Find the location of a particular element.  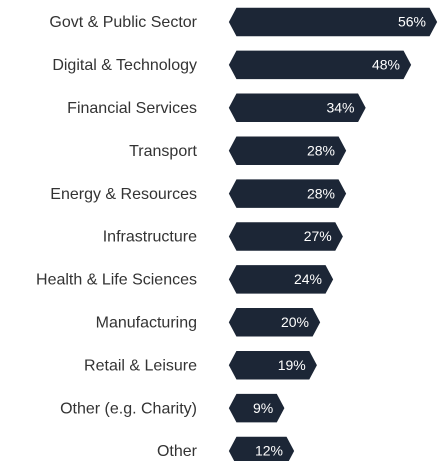

value-label: 48% is located at coordinates (386, 65).